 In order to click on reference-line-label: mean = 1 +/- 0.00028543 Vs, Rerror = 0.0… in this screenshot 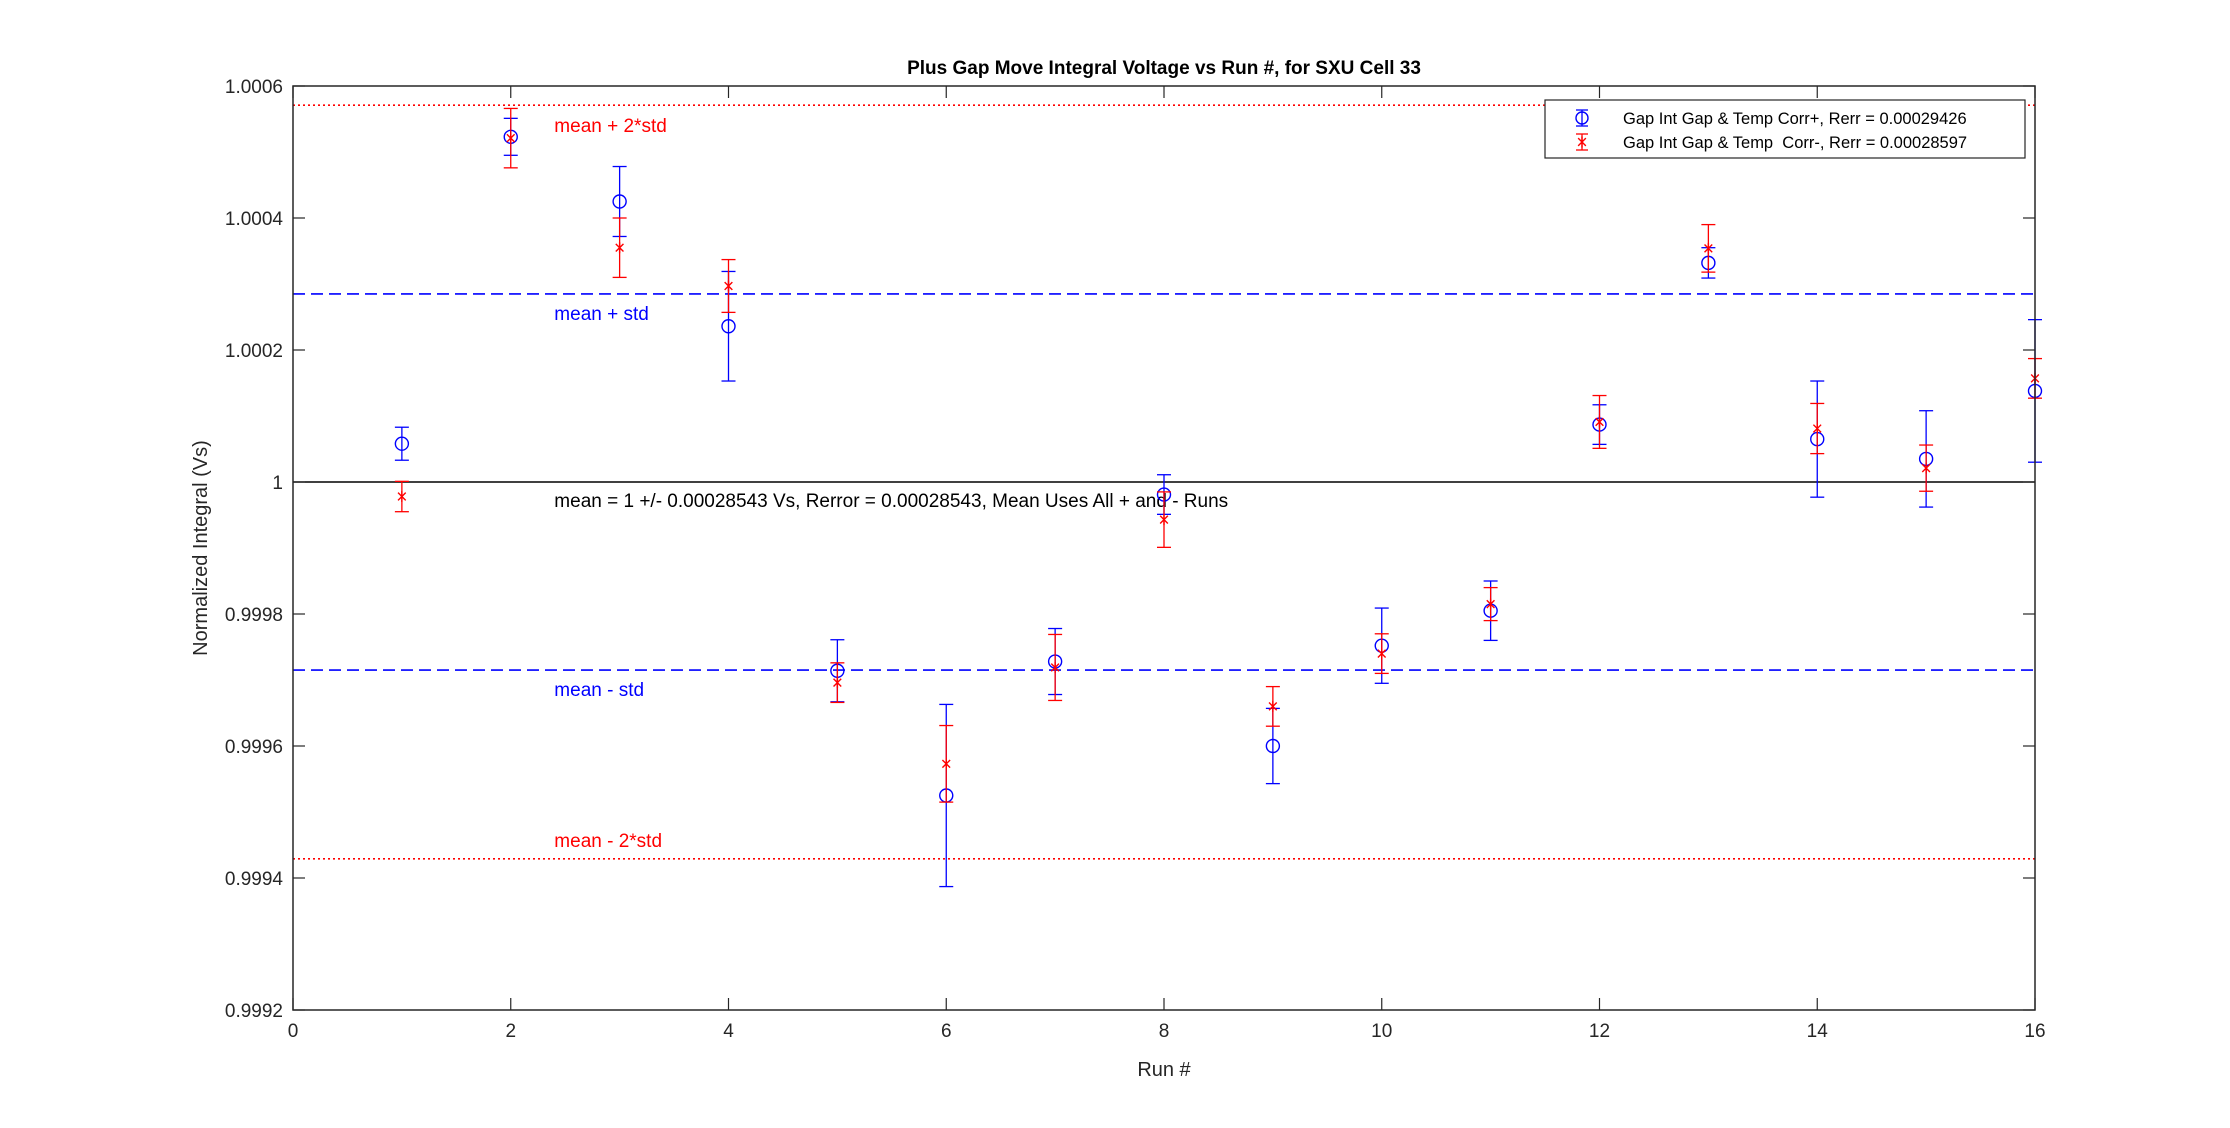, I will do `click(891, 501)`.